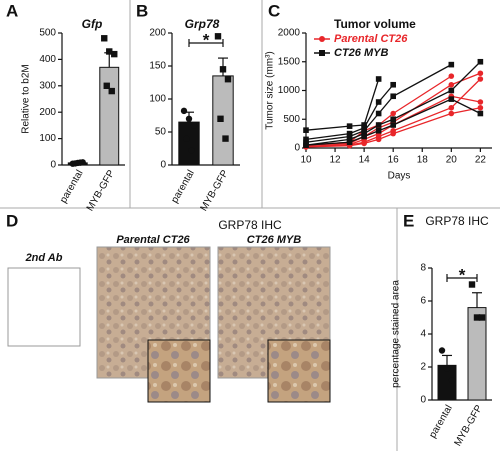 The height and width of the screenshot is (451, 500). Describe the element at coordinates (375, 24) in the screenshot. I see `legend-title: Tumor volume` at that location.